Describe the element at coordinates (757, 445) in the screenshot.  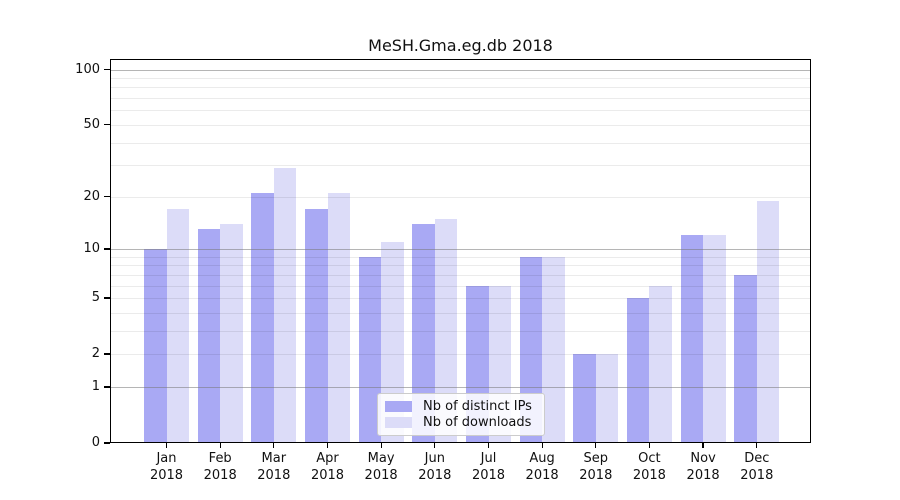
I see `x-tick-dec` at that location.